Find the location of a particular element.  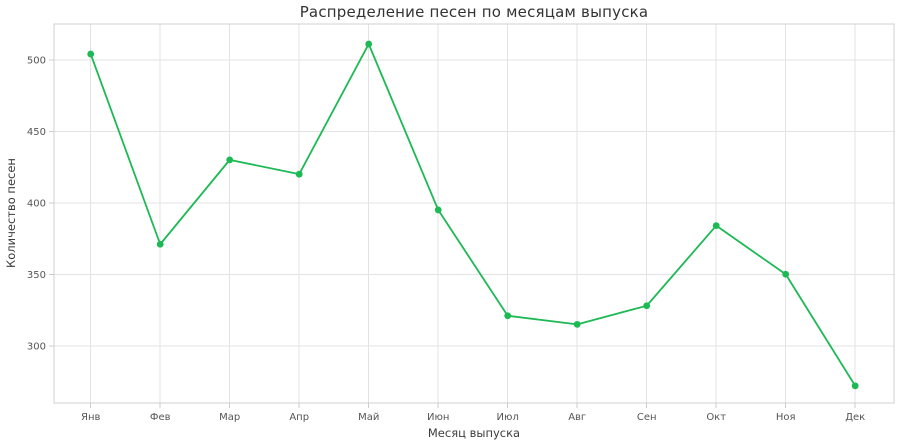

chart-title: Распределение песен по месяцам выпуска is located at coordinates (474, 12).